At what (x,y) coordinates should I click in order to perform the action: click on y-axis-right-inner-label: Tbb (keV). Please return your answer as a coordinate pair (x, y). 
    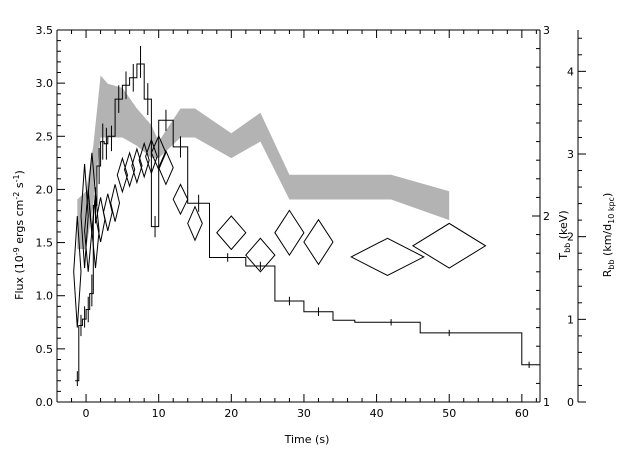
    Looking at the image, I should click on (564, 235).